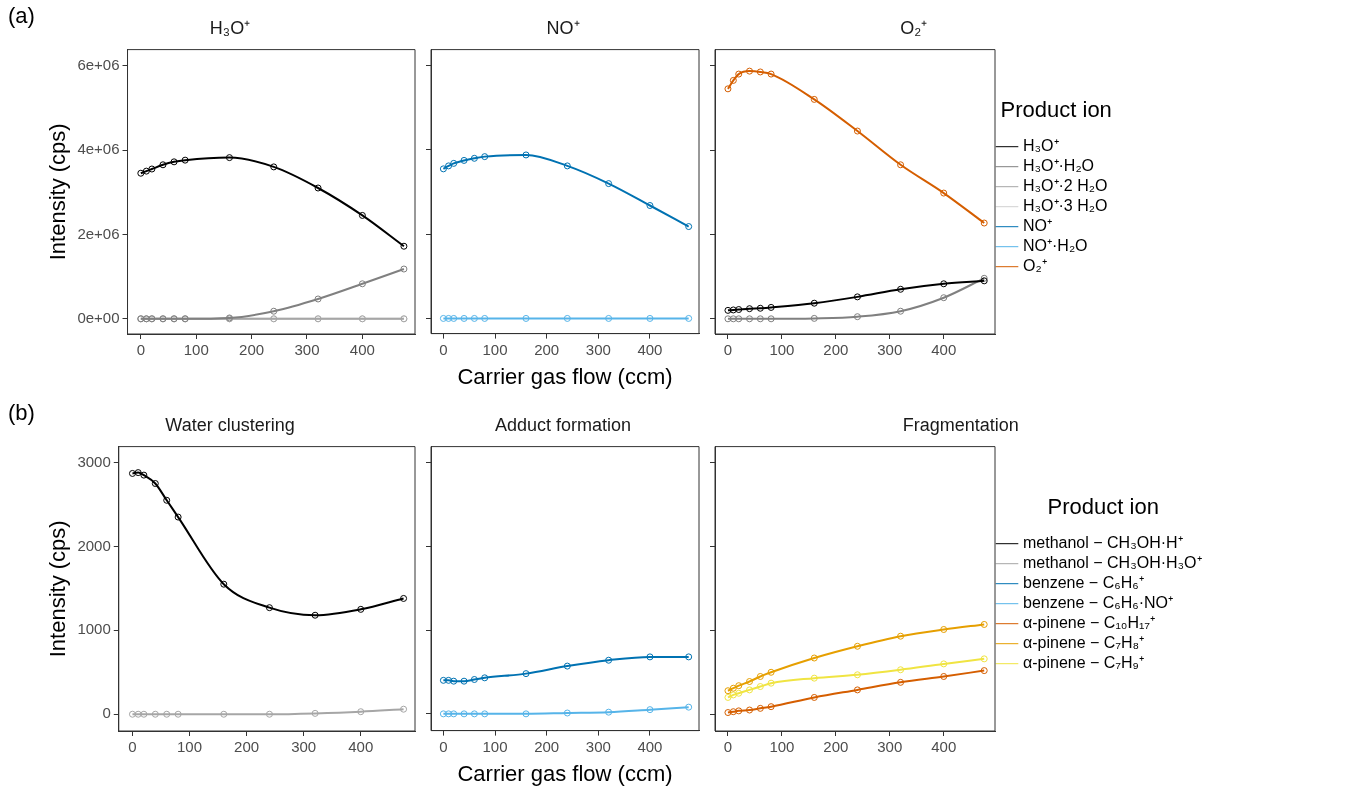 The image size is (1362, 794). Describe the element at coordinates (1083, 663) in the screenshot. I see `legend-label: α-pinene − C₇H₉⁺` at that location.